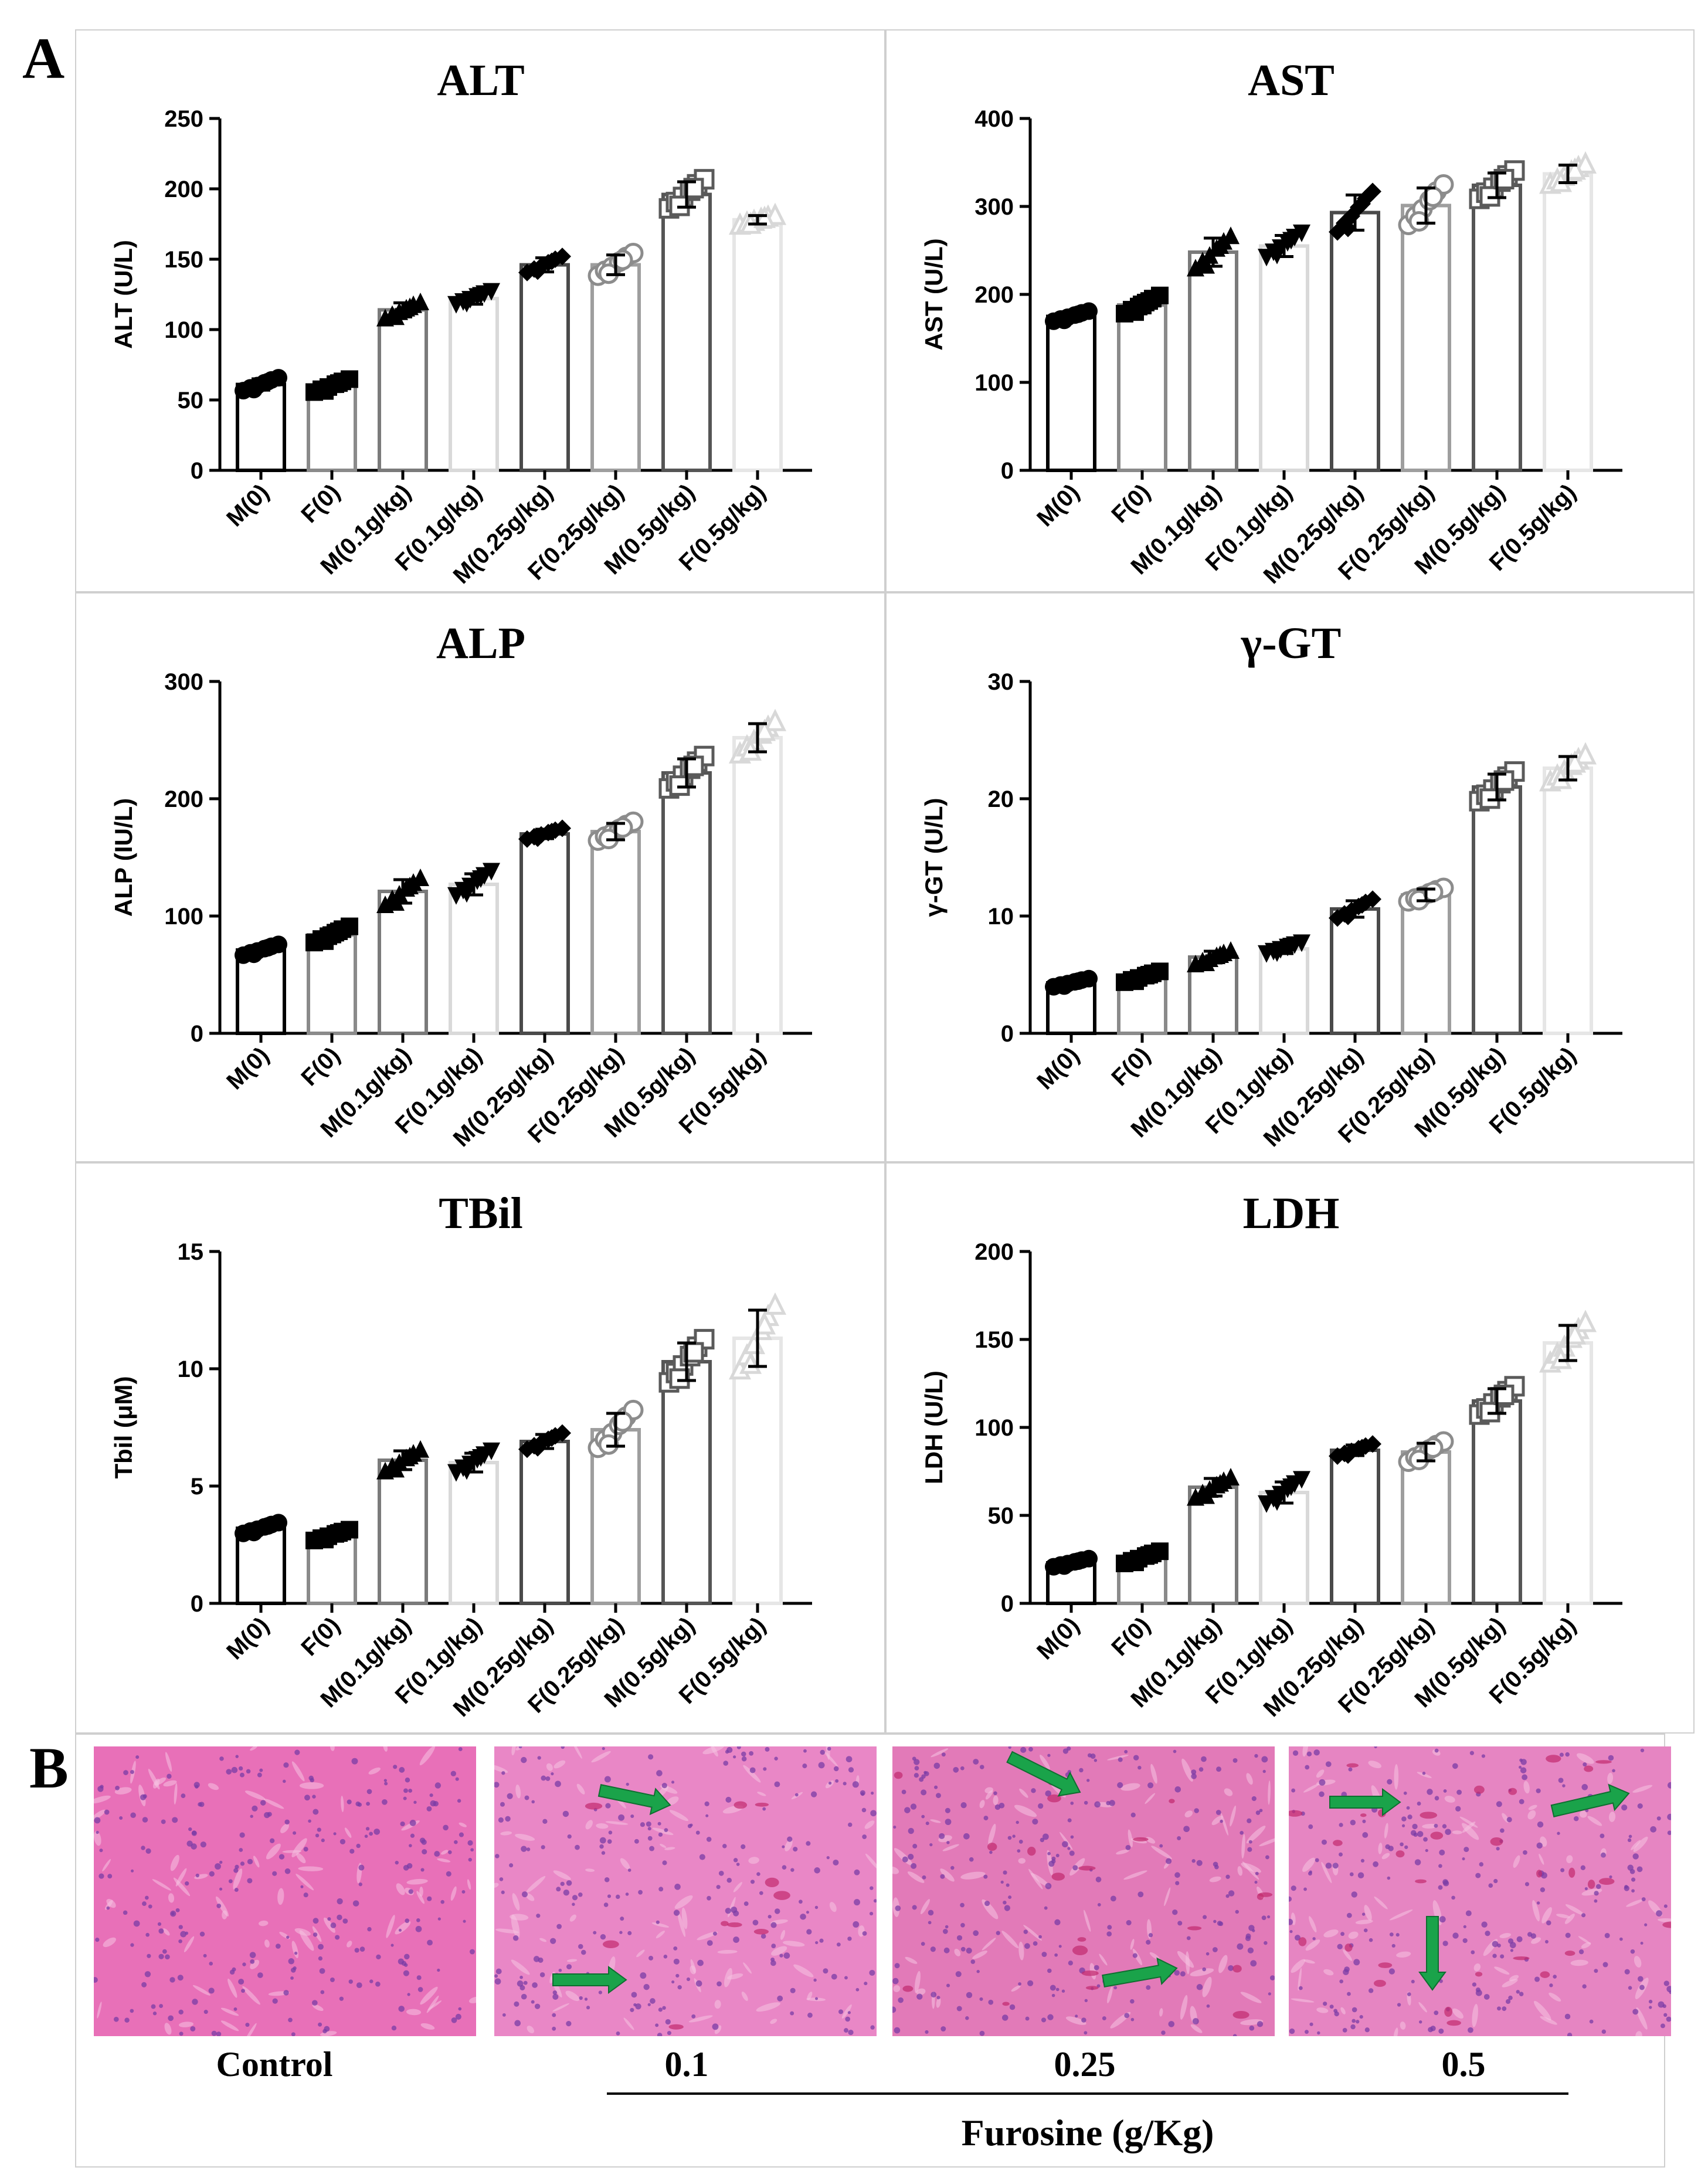  I want to click on bar-F(0.25g/kg), so click(1426, 338).